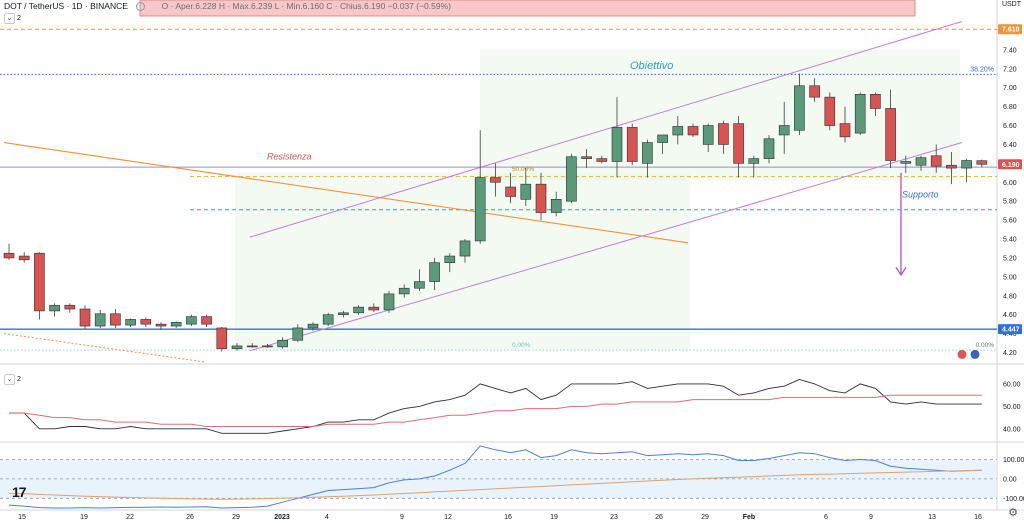 The image size is (1024, 523). I want to click on pane-toggle: ⌄ 2, so click(12, 18).